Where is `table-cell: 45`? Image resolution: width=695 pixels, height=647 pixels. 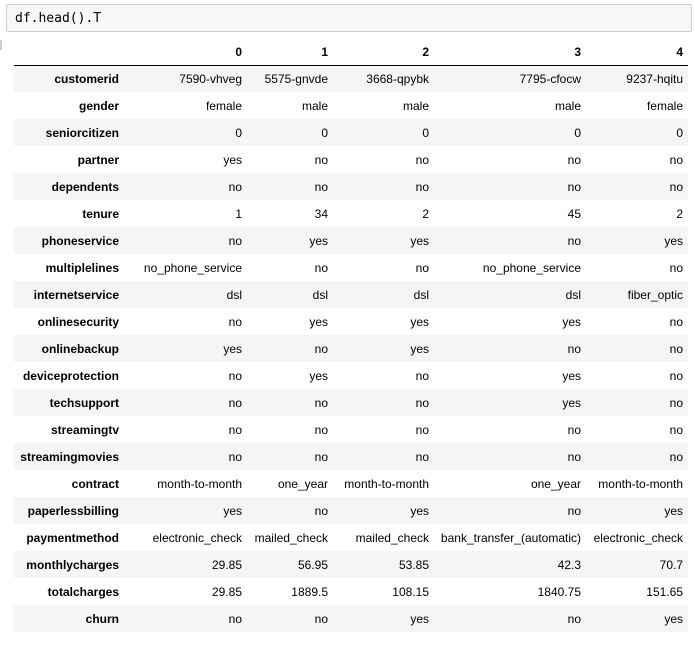
table-cell: 45 is located at coordinates (574, 213).